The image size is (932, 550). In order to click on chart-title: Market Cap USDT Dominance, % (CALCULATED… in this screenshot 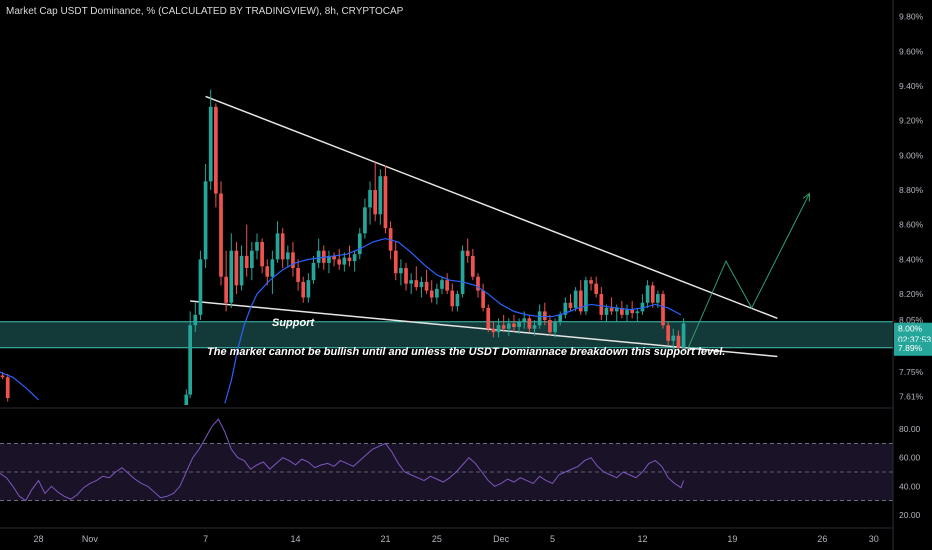, I will do `click(205, 11)`.